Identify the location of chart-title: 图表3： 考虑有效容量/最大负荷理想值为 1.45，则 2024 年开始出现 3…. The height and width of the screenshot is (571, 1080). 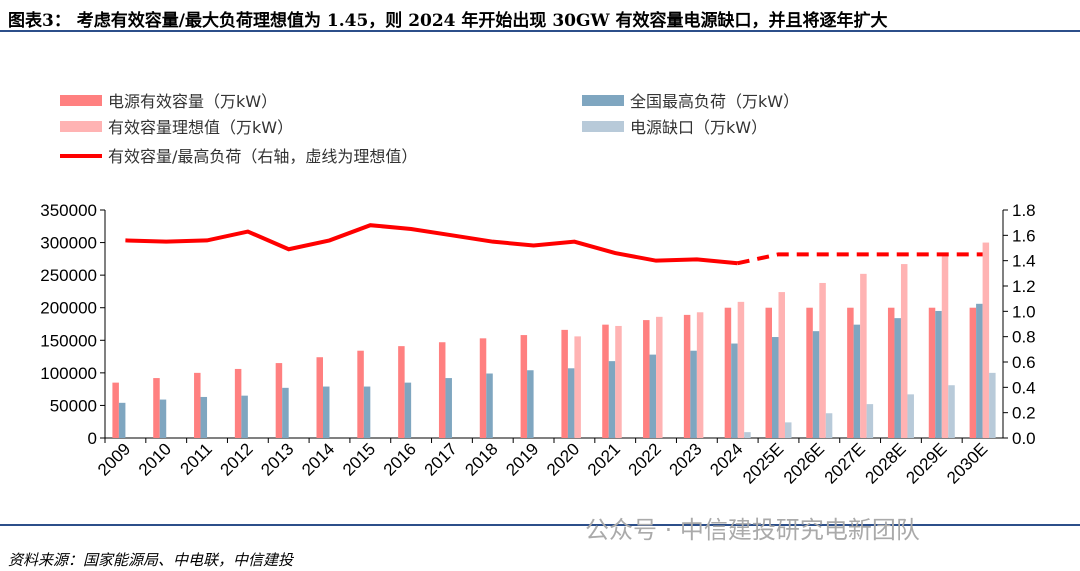
(448, 21).